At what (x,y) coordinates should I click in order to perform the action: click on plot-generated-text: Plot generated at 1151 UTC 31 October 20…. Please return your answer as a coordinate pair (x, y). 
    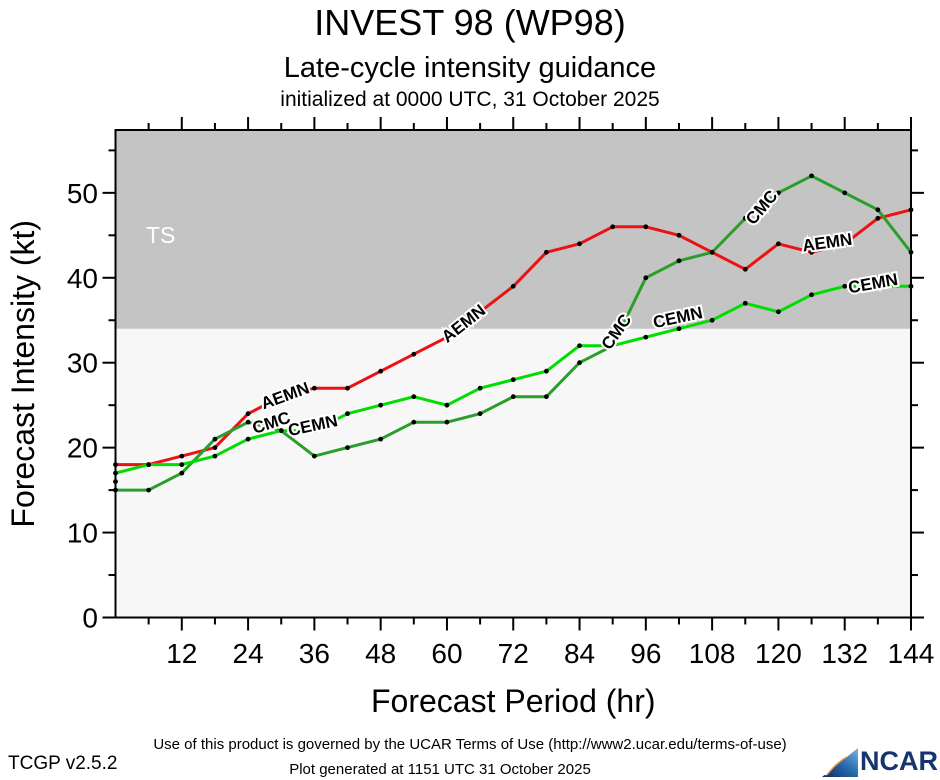
    Looking at the image, I should click on (440, 769).